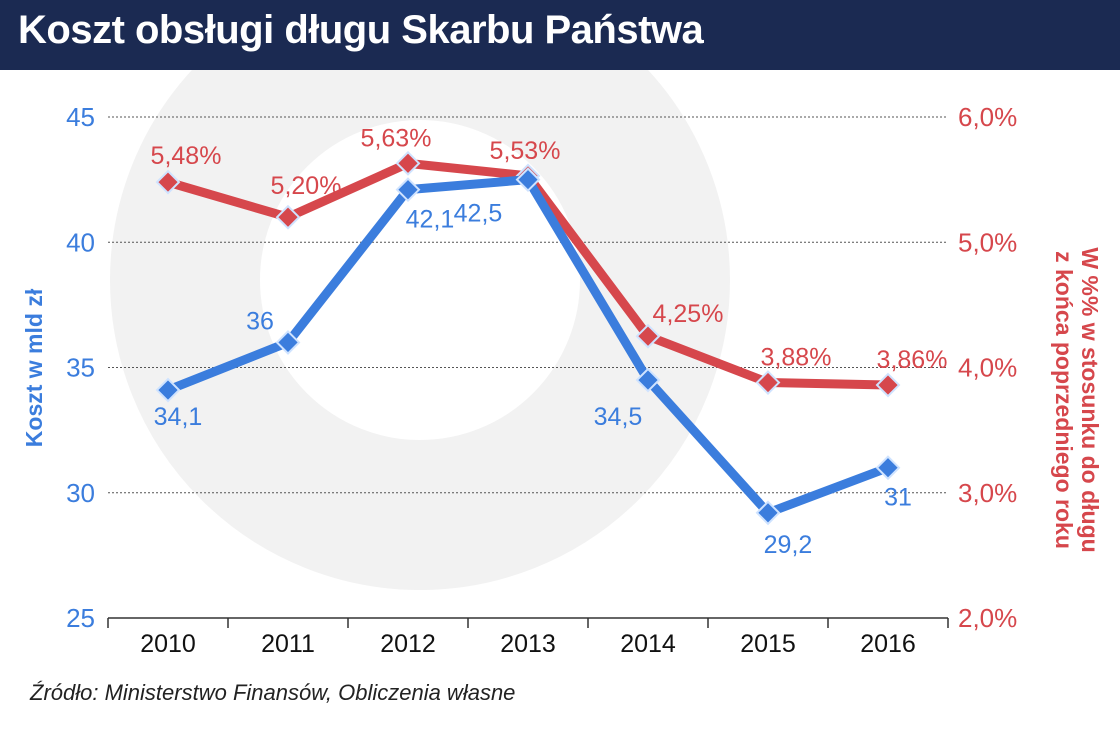 Image resolution: width=1120 pixels, height=731 pixels. I want to click on x-tick-label: 2011, so click(288, 644).